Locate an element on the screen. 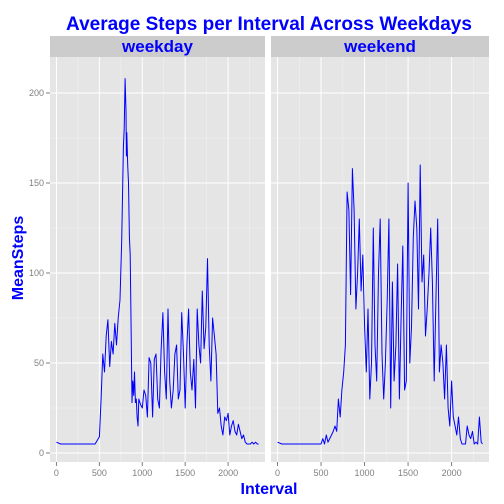 The height and width of the screenshot is (504, 504). y-axis: 0 50 100 150 200 is located at coordinates (39, 273).